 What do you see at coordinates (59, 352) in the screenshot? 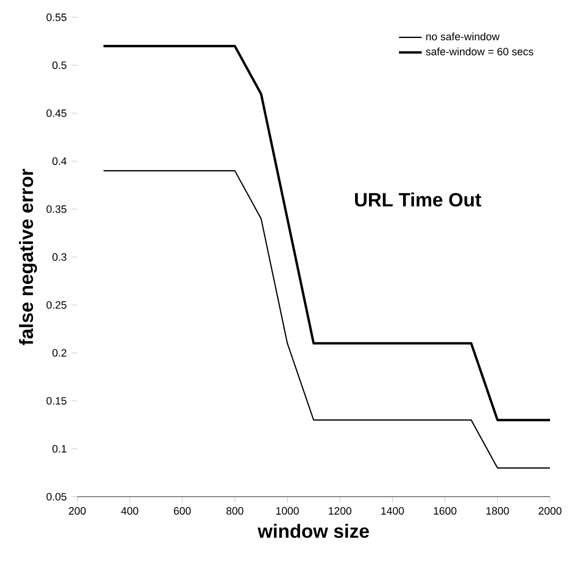
I see `y-tick-label: 0.2` at bounding box center [59, 352].